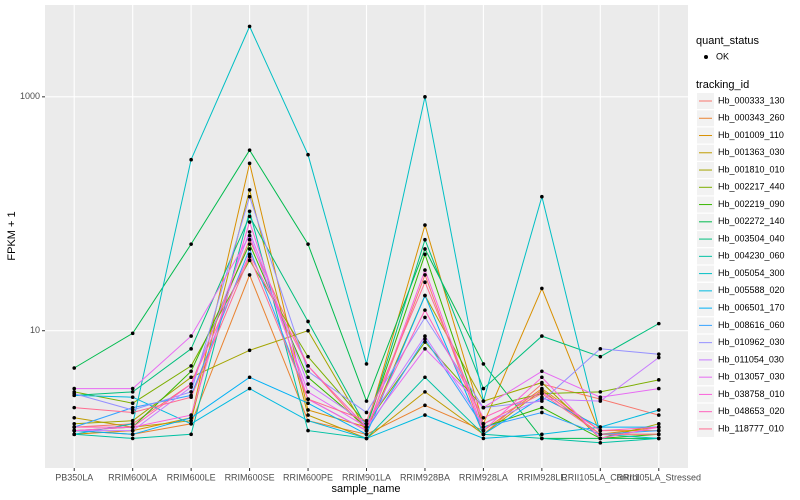 This screenshot has width=800, height=500. Describe the element at coordinates (751, 238) in the screenshot. I see `legend-label: Hb_003504_040` at that location.